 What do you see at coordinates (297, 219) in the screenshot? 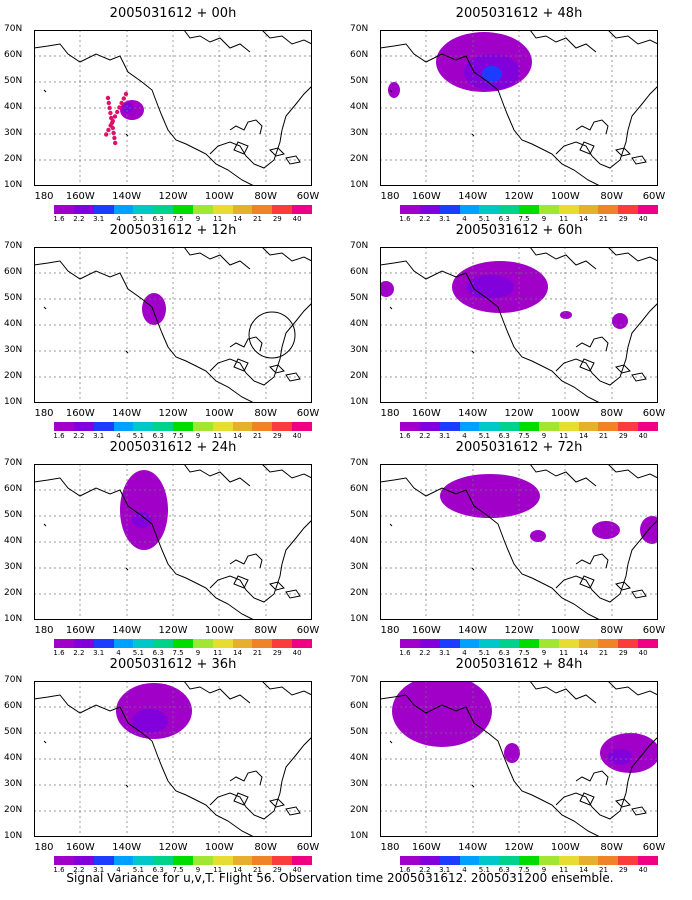
I see `colorbar-label: 40` at bounding box center [297, 219].